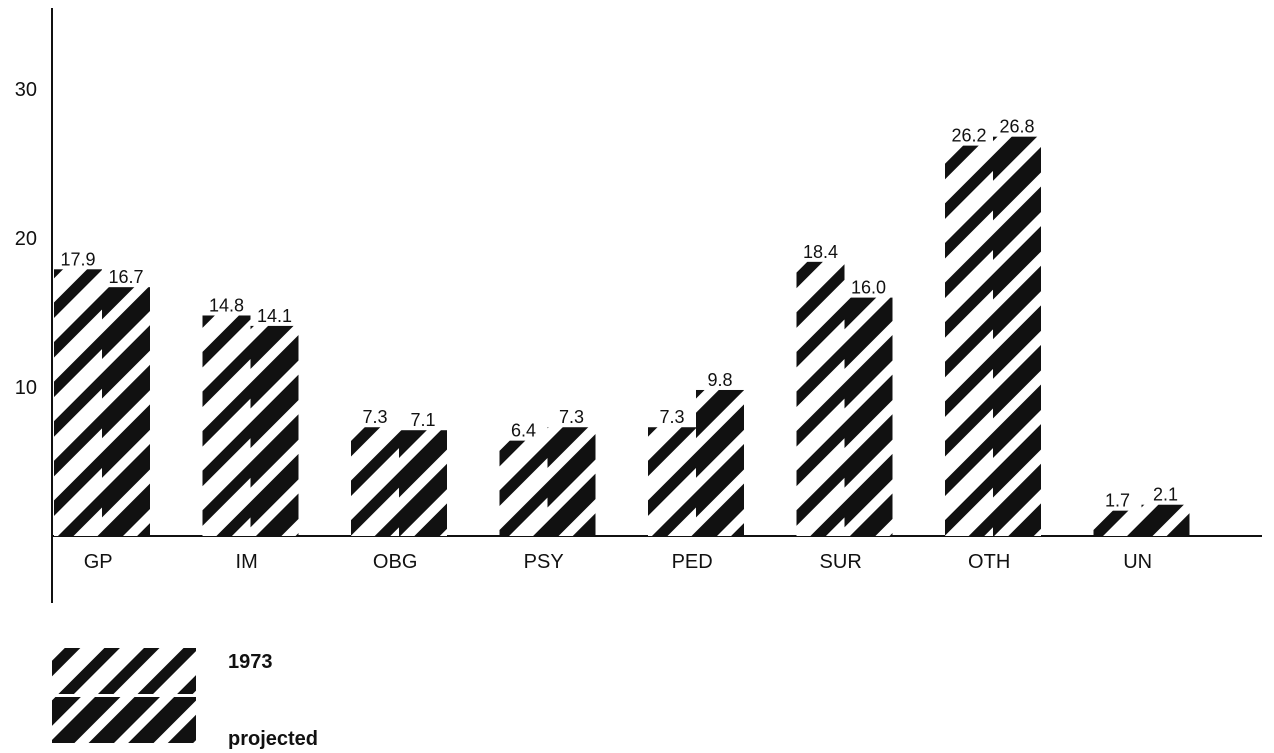 This screenshot has width=1274, height=753. What do you see at coordinates (1117, 501) in the screenshot?
I see `bar-label-un-1973: 1.7` at bounding box center [1117, 501].